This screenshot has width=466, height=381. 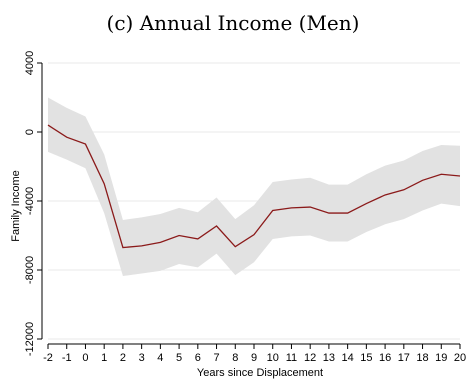 I want to click on x-tick-label: 7, so click(x=216, y=358).